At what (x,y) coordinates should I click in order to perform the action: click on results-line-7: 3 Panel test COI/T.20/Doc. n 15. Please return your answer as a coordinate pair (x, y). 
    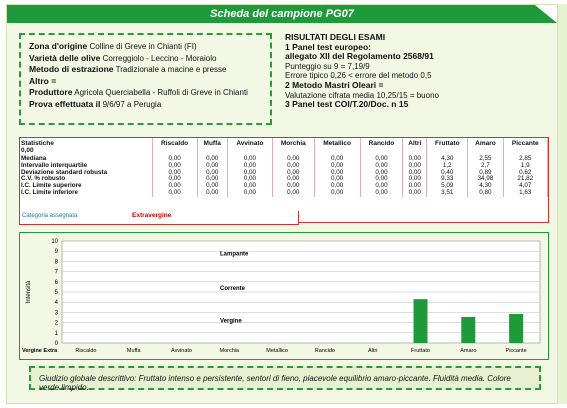
    Looking at the image, I should click on (347, 104).